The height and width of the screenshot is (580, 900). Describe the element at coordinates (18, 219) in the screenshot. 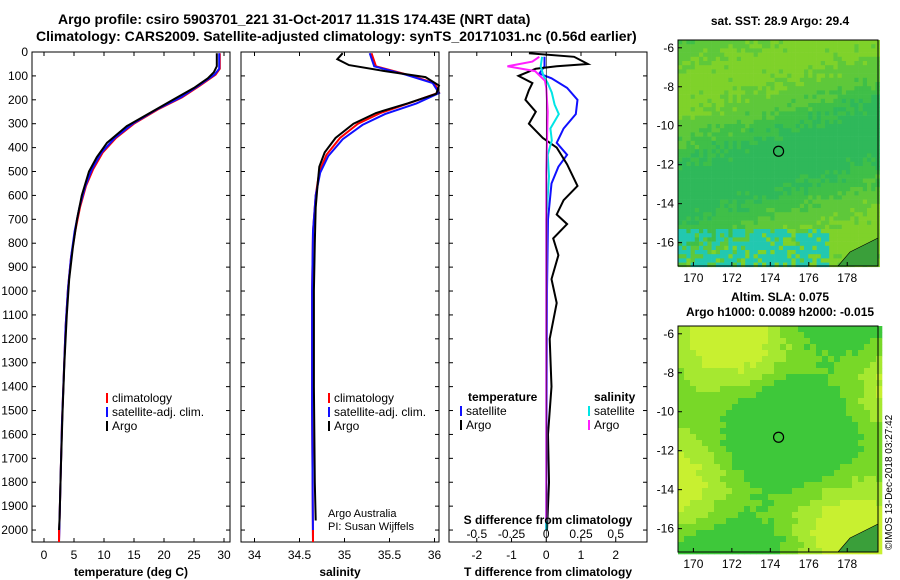

I see `depth-tick-label: 700` at that location.